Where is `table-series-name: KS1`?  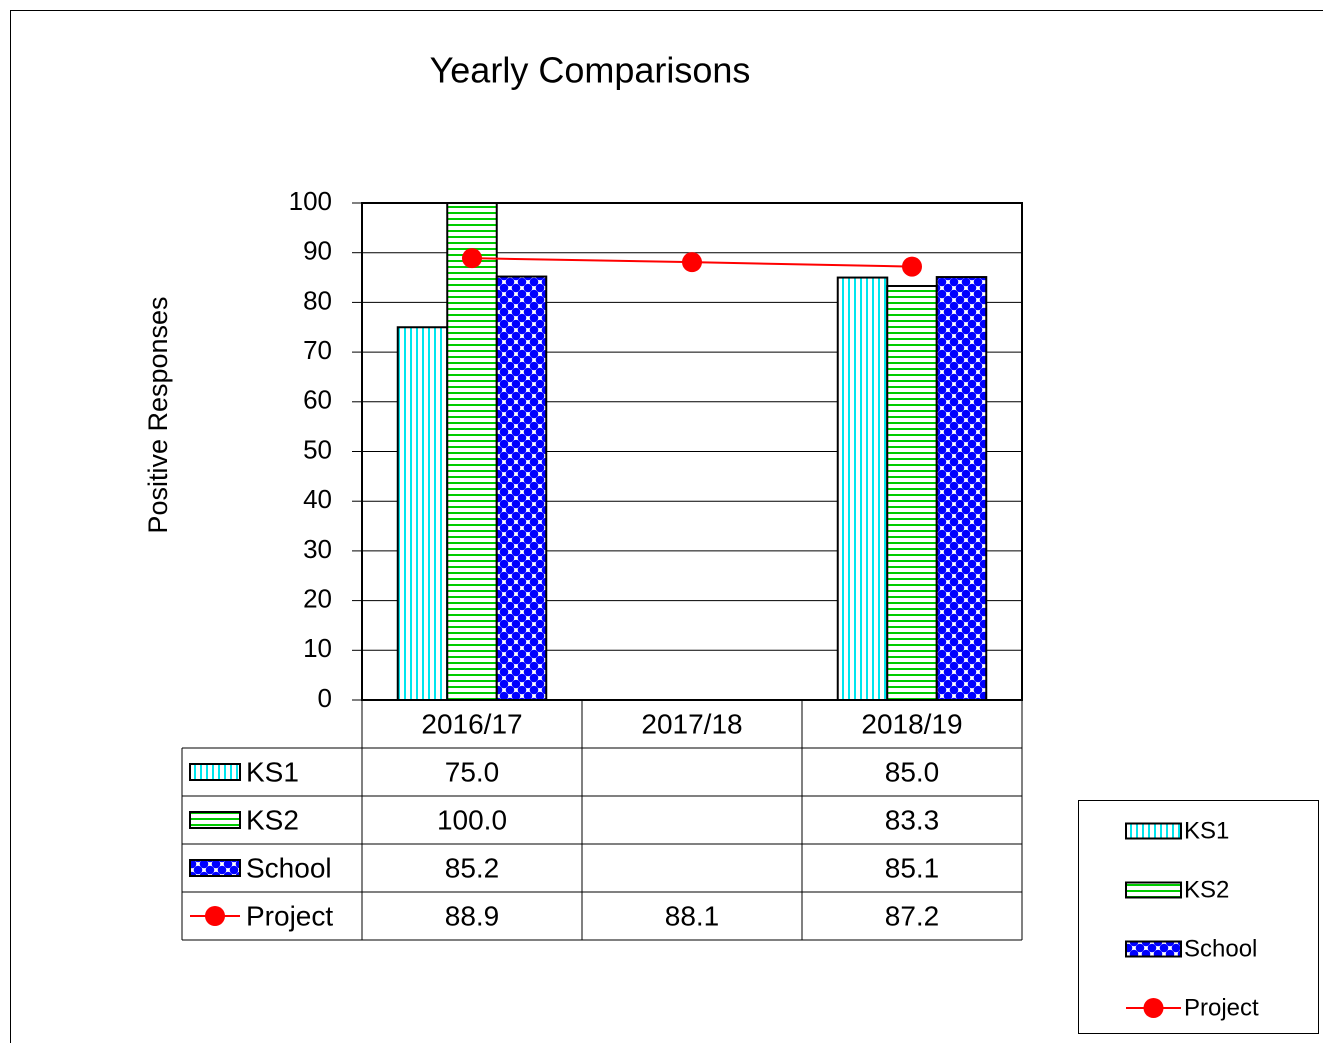
table-series-name: KS1 is located at coordinates (272, 771).